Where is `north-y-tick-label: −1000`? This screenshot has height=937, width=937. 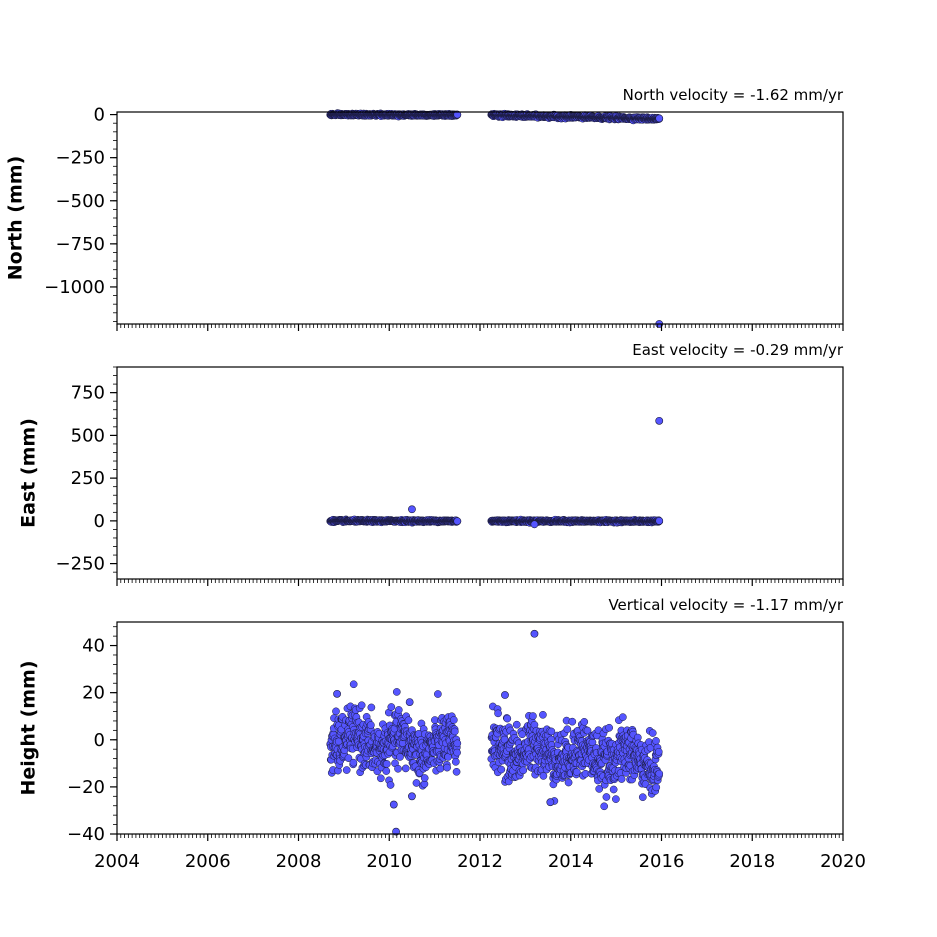 north-y-tick-label: −1000 is located at coordinates (74, 287).